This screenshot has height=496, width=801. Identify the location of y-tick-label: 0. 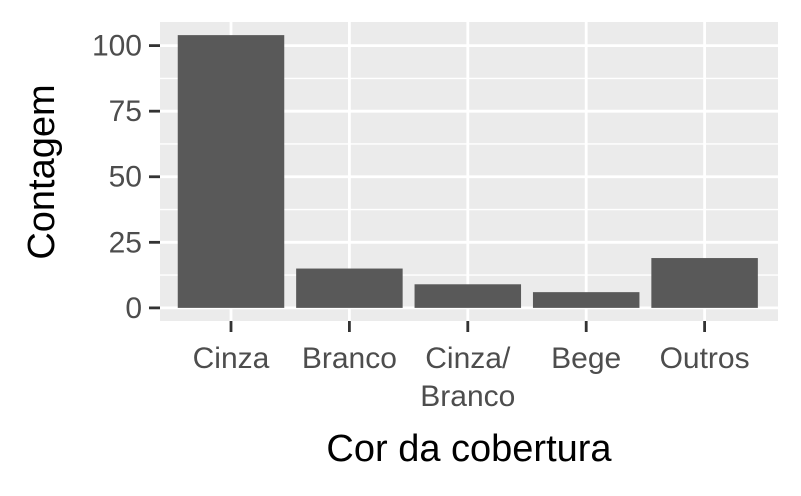
(133, 308).